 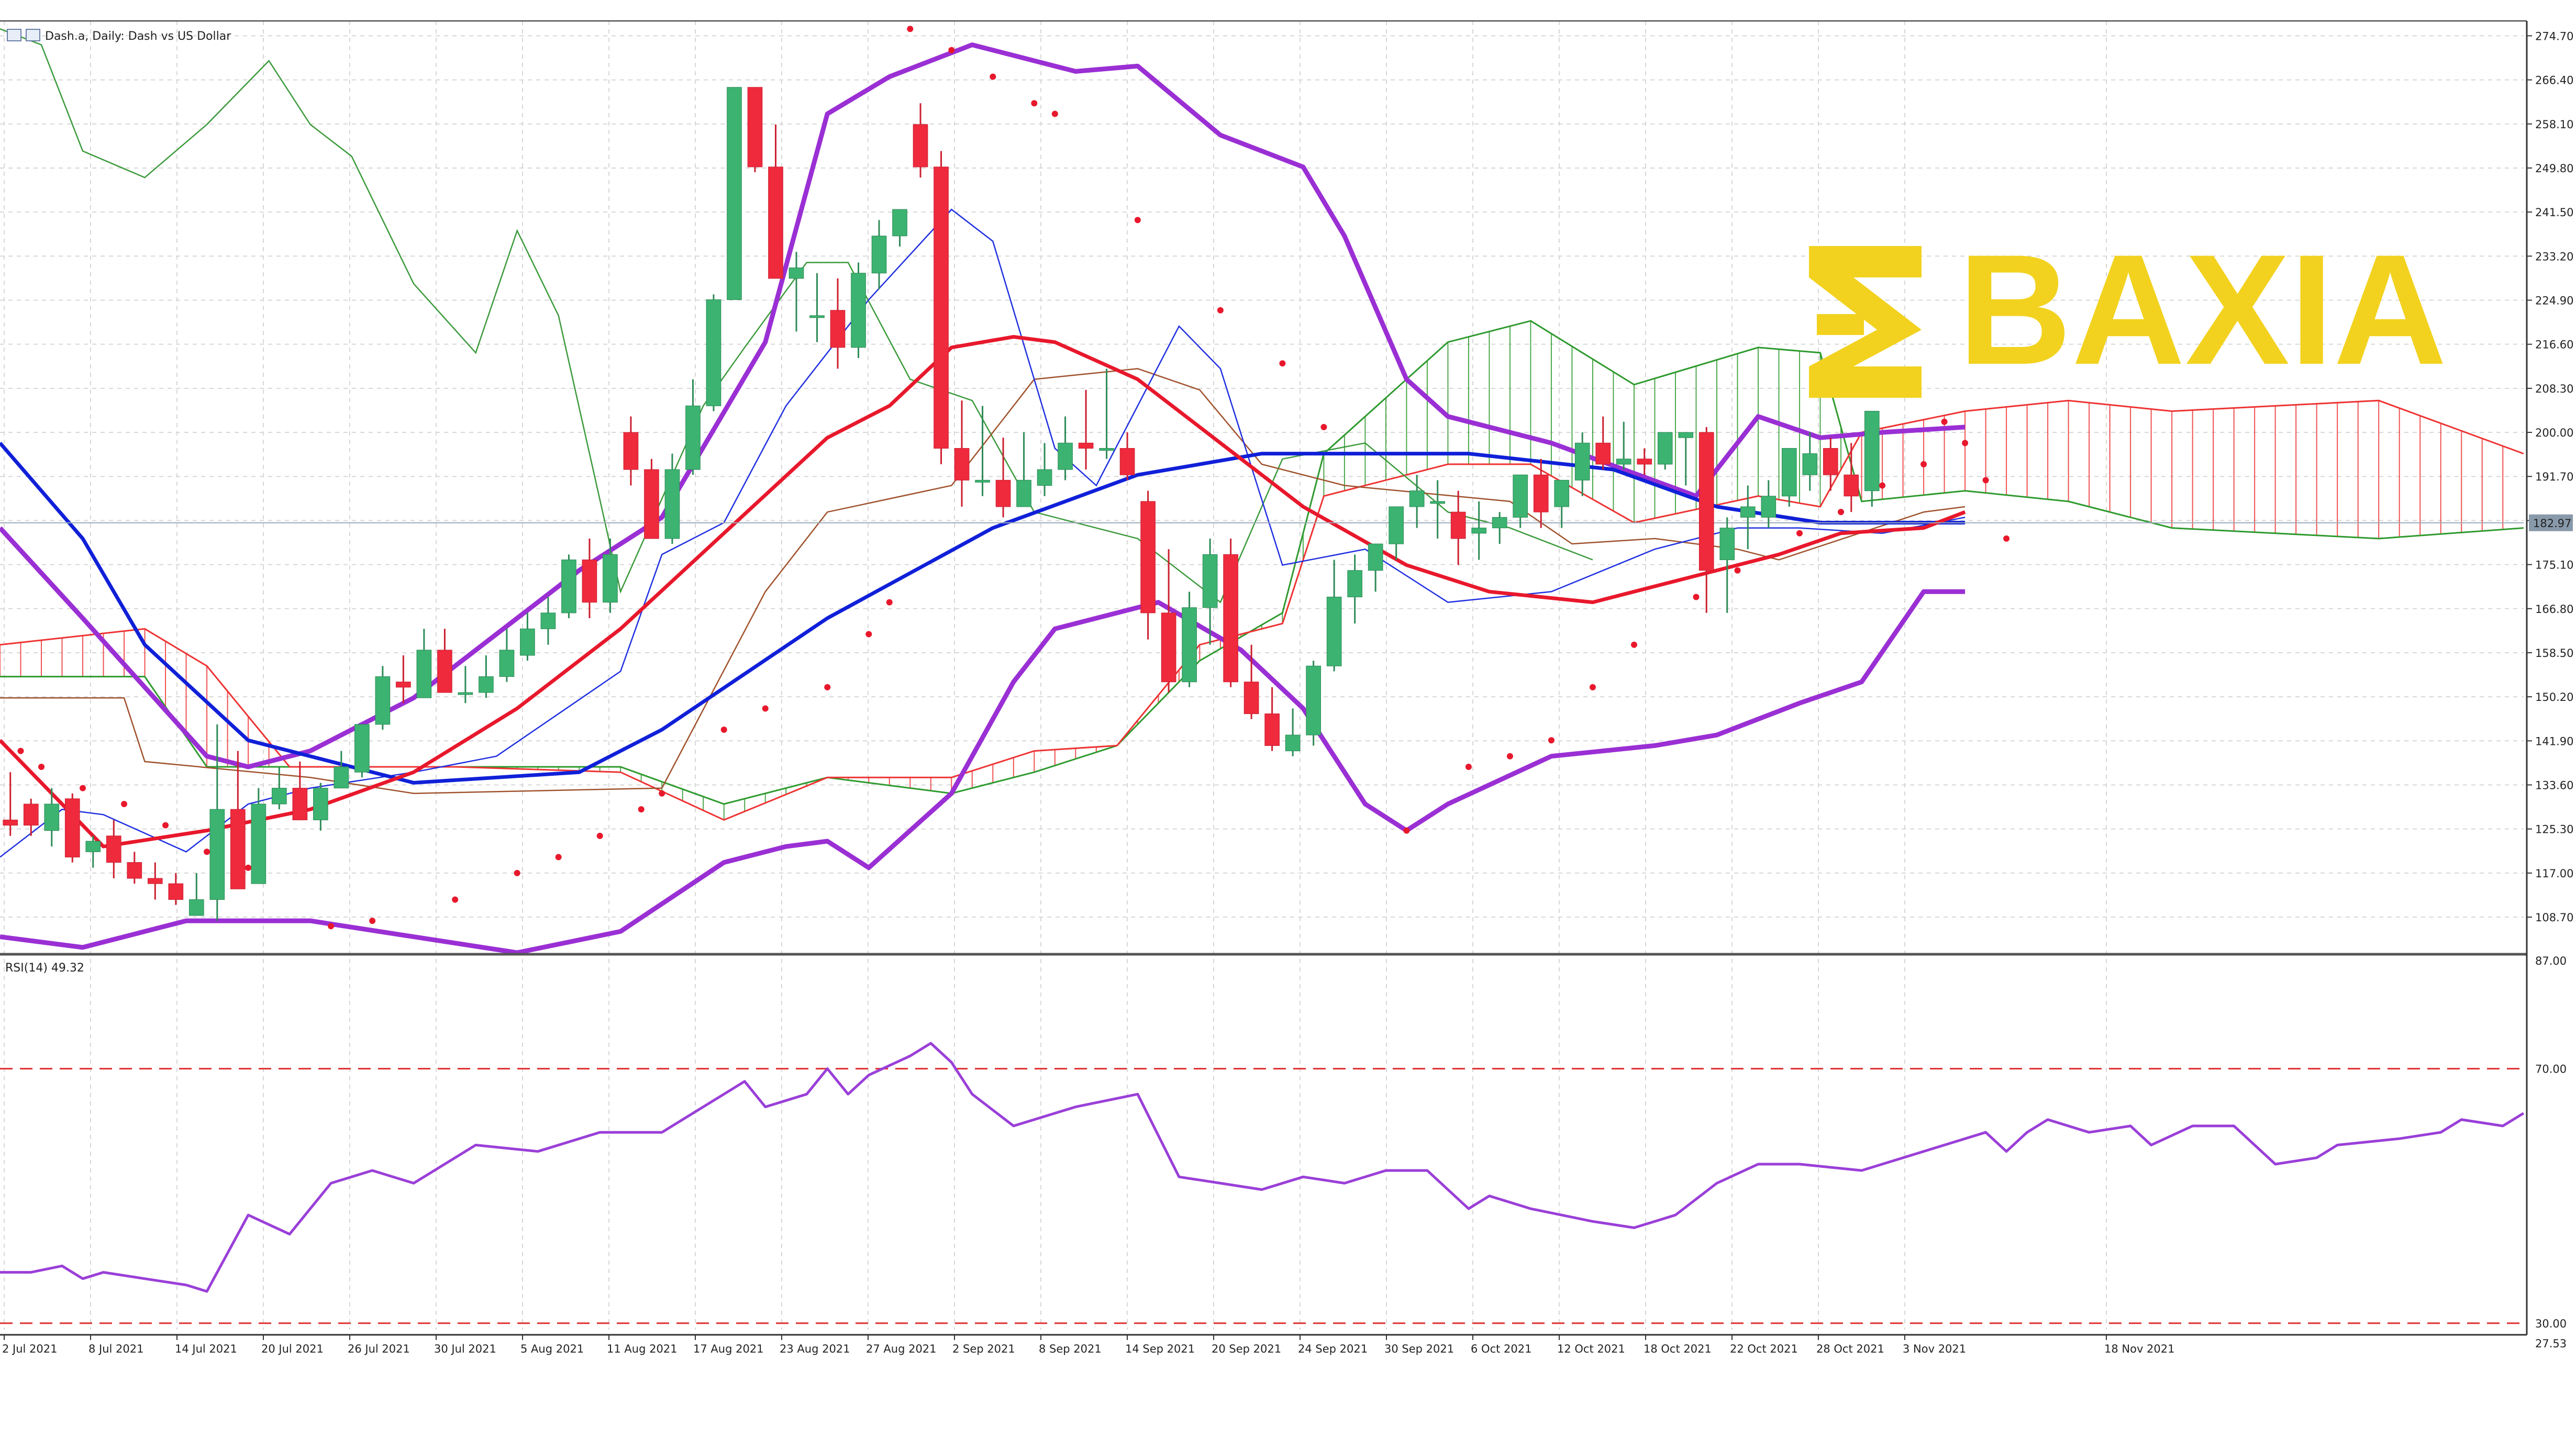 I want to click on candle-body-bear, so click(x=1251, y=698).